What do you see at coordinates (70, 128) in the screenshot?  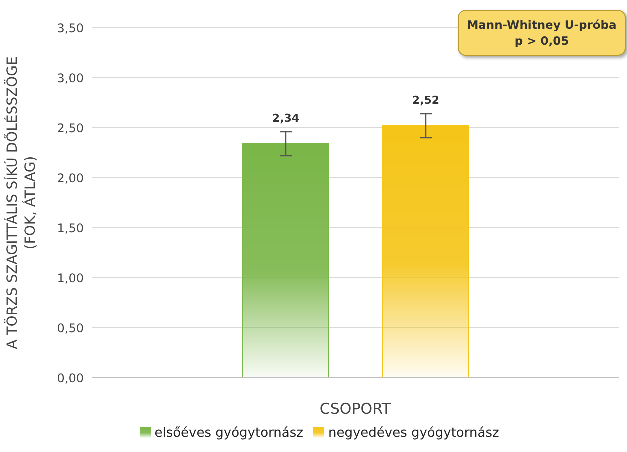 I see `y-tick-label: 2,50` at bounding box center [70, 128].